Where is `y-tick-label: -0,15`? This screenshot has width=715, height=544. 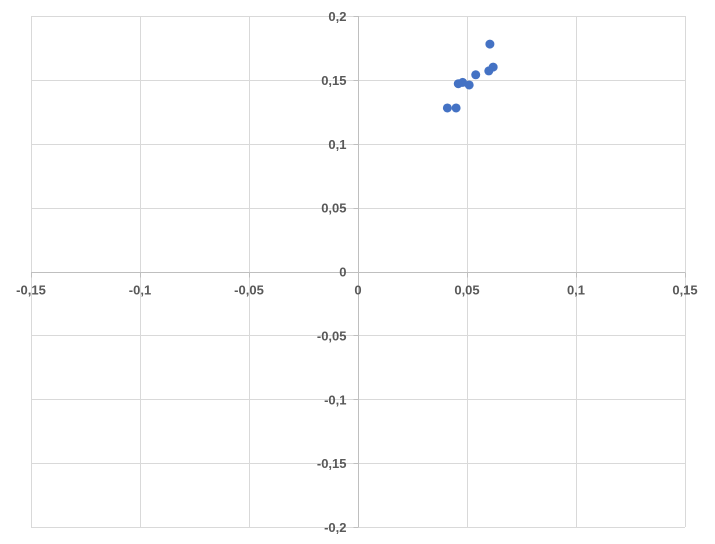
y-tick-label: -0,15 is located at coordinates (332, 463).